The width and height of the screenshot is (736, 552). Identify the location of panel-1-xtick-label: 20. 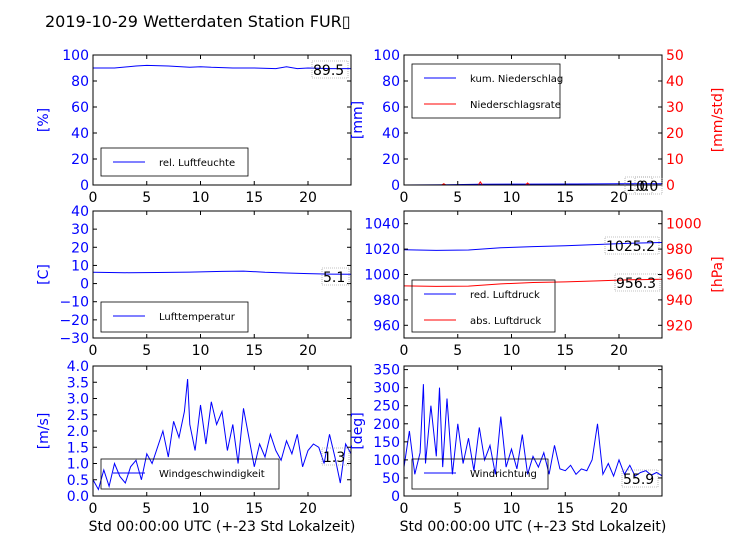
(308, 198).